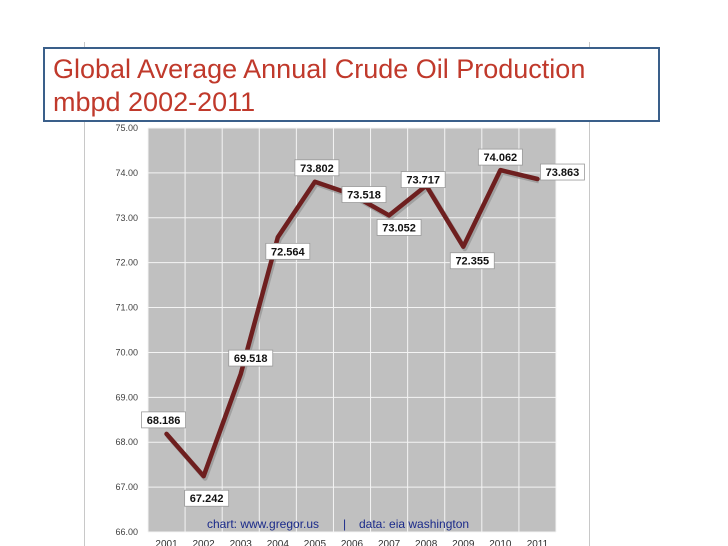 This screenshot has width=728, height=546. I want to click on x-tick-label: 2002, so click(204, 542).